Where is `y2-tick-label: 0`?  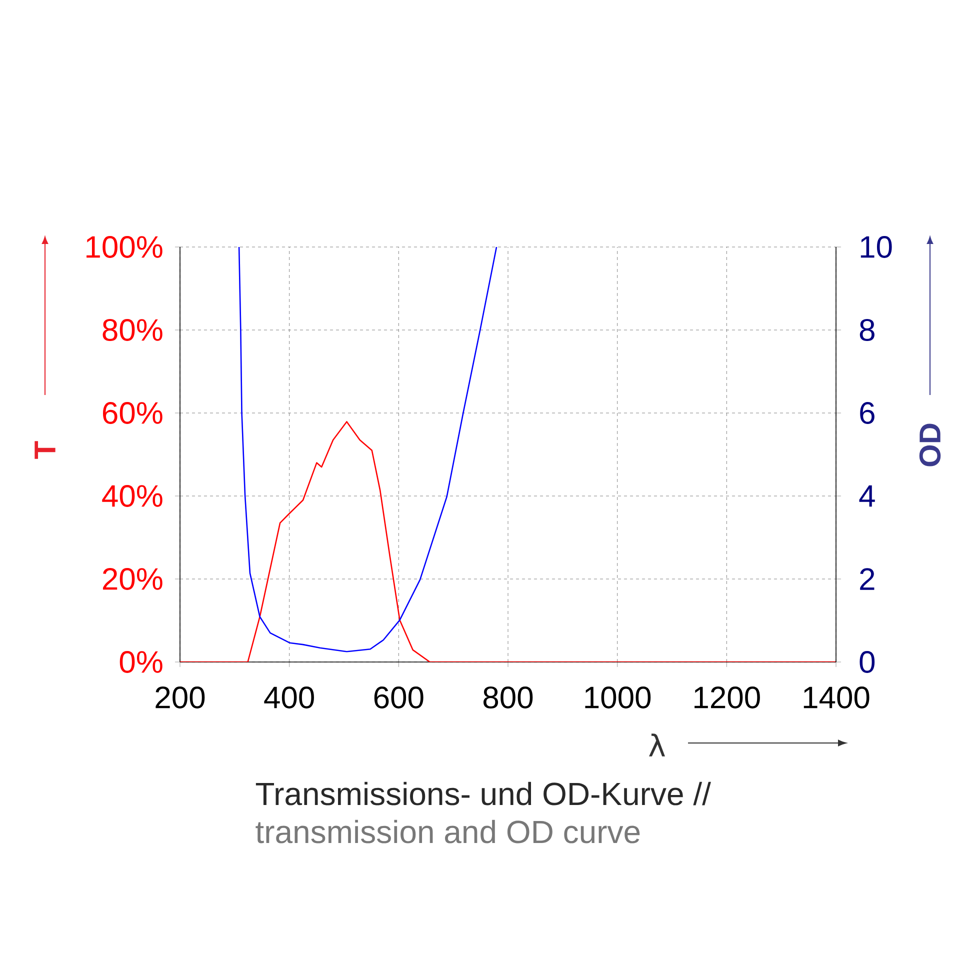
y2-tick-label: 0 is located at coordinates (867, 662).